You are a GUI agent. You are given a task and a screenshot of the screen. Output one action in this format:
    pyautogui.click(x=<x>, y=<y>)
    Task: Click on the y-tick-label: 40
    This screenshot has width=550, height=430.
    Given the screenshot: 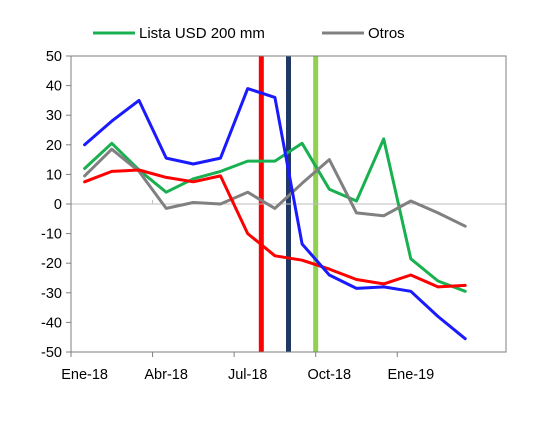 What is the action you would take?
    pyautogui.click(x=54, y=87)
    